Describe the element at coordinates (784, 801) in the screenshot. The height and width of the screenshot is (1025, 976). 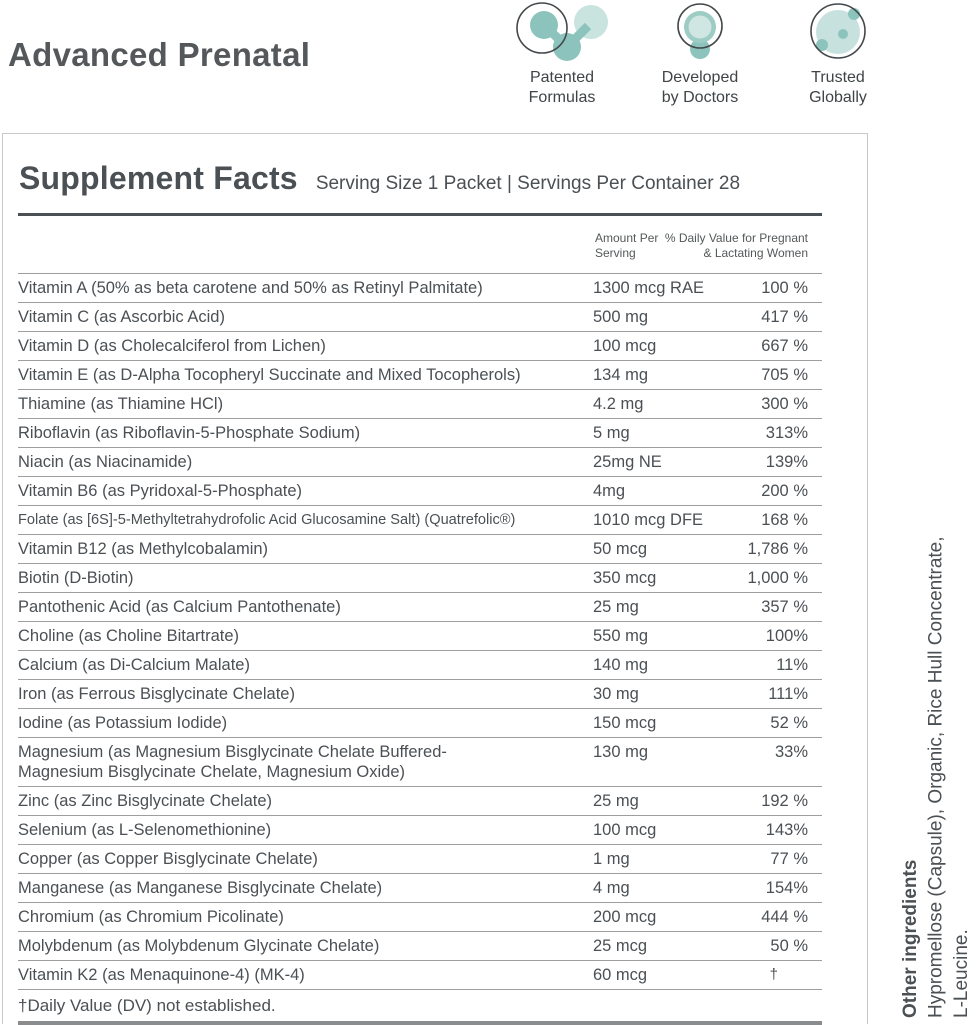
I see `daily-value: 192 %` at that location.